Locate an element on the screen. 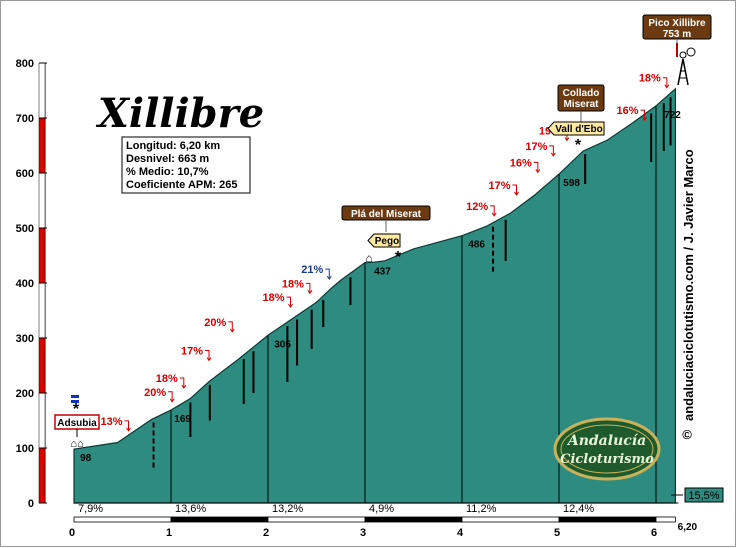 The width and height of the screenshot is (736, 548). x-tick-label: 4 is located at coordinates (460, 533).